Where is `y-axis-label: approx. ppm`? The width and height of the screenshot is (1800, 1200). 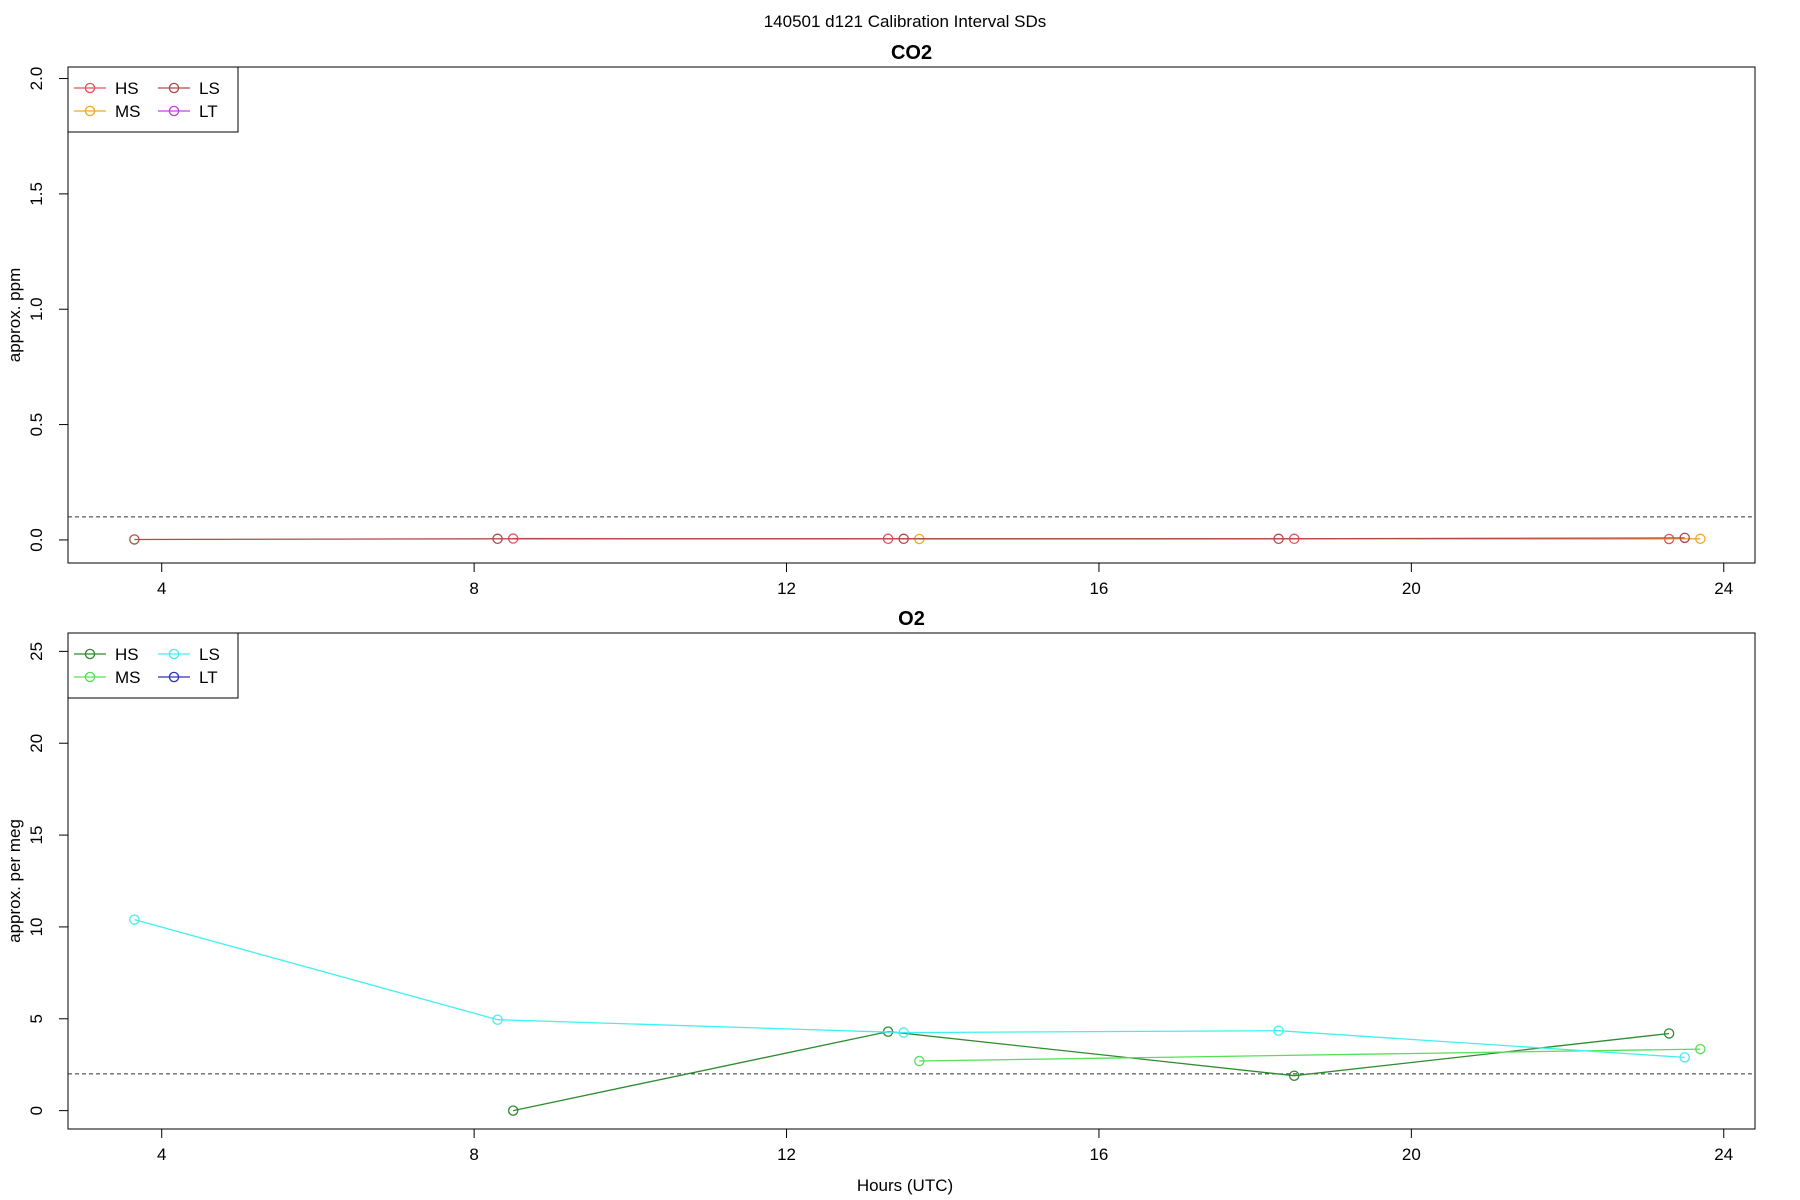 y-axis-label: approx. ppm is located at coordinates (14, 315).